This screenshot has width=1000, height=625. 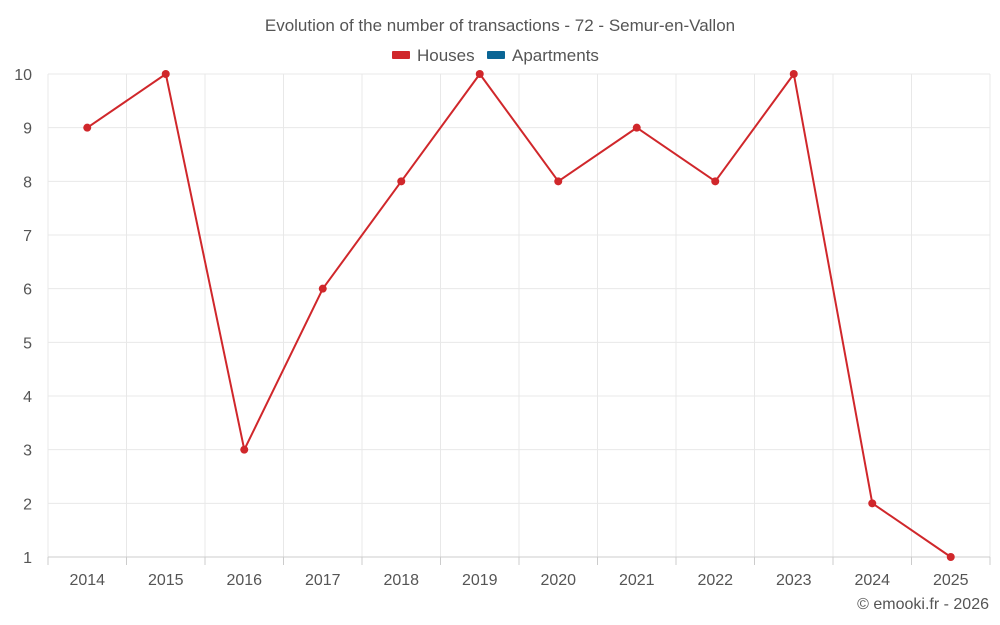 What do you see at coordinates (27, 451) in the screenshot?
I see `y-tick-label: 3` at bounding box center [27, 451].